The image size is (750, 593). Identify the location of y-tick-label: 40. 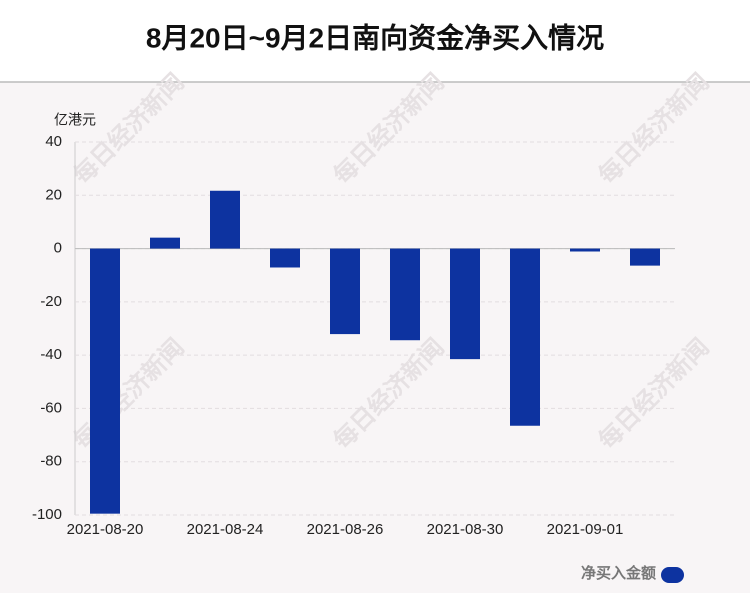
(53, 141).